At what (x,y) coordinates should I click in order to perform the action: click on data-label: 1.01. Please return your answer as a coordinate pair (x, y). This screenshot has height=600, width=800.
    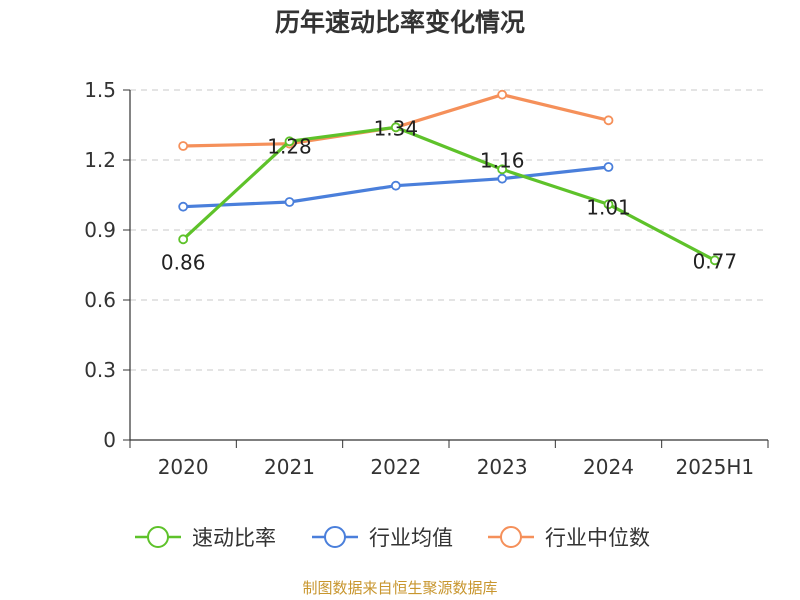
    Looking at the image, I should click on (608, 207).